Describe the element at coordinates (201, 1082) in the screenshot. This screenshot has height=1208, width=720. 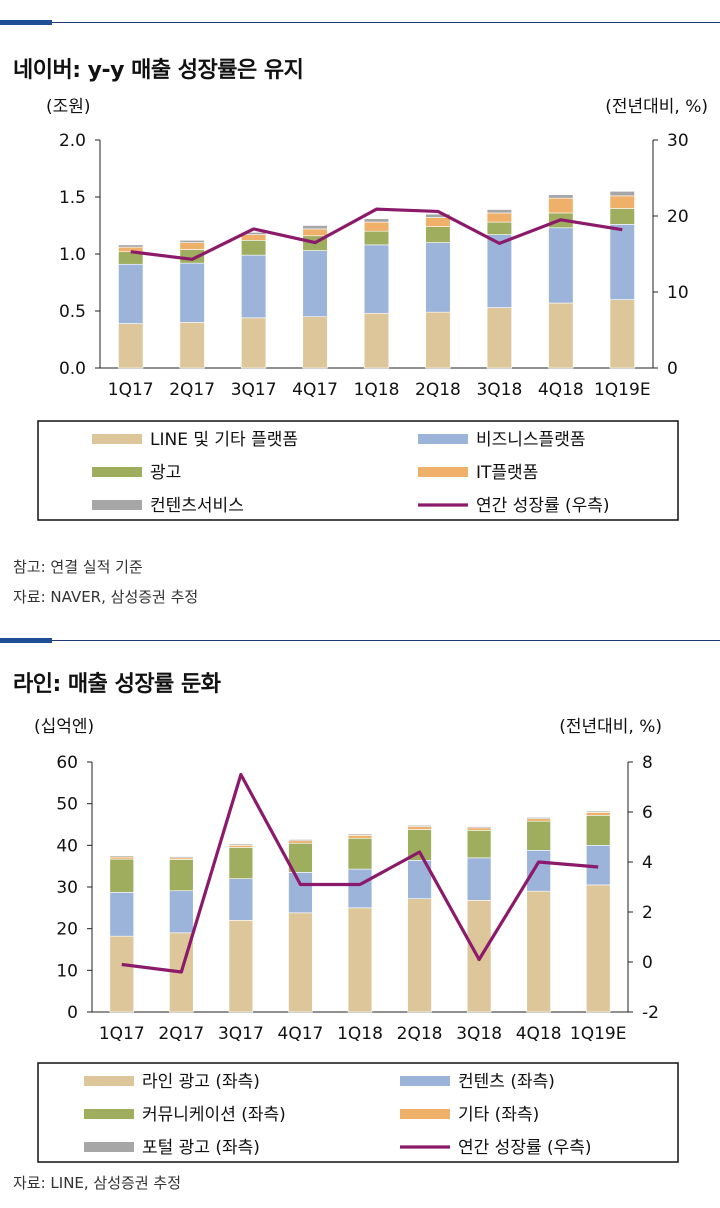
I see `legend-label: 라인 광고 (좌측)` at that location.